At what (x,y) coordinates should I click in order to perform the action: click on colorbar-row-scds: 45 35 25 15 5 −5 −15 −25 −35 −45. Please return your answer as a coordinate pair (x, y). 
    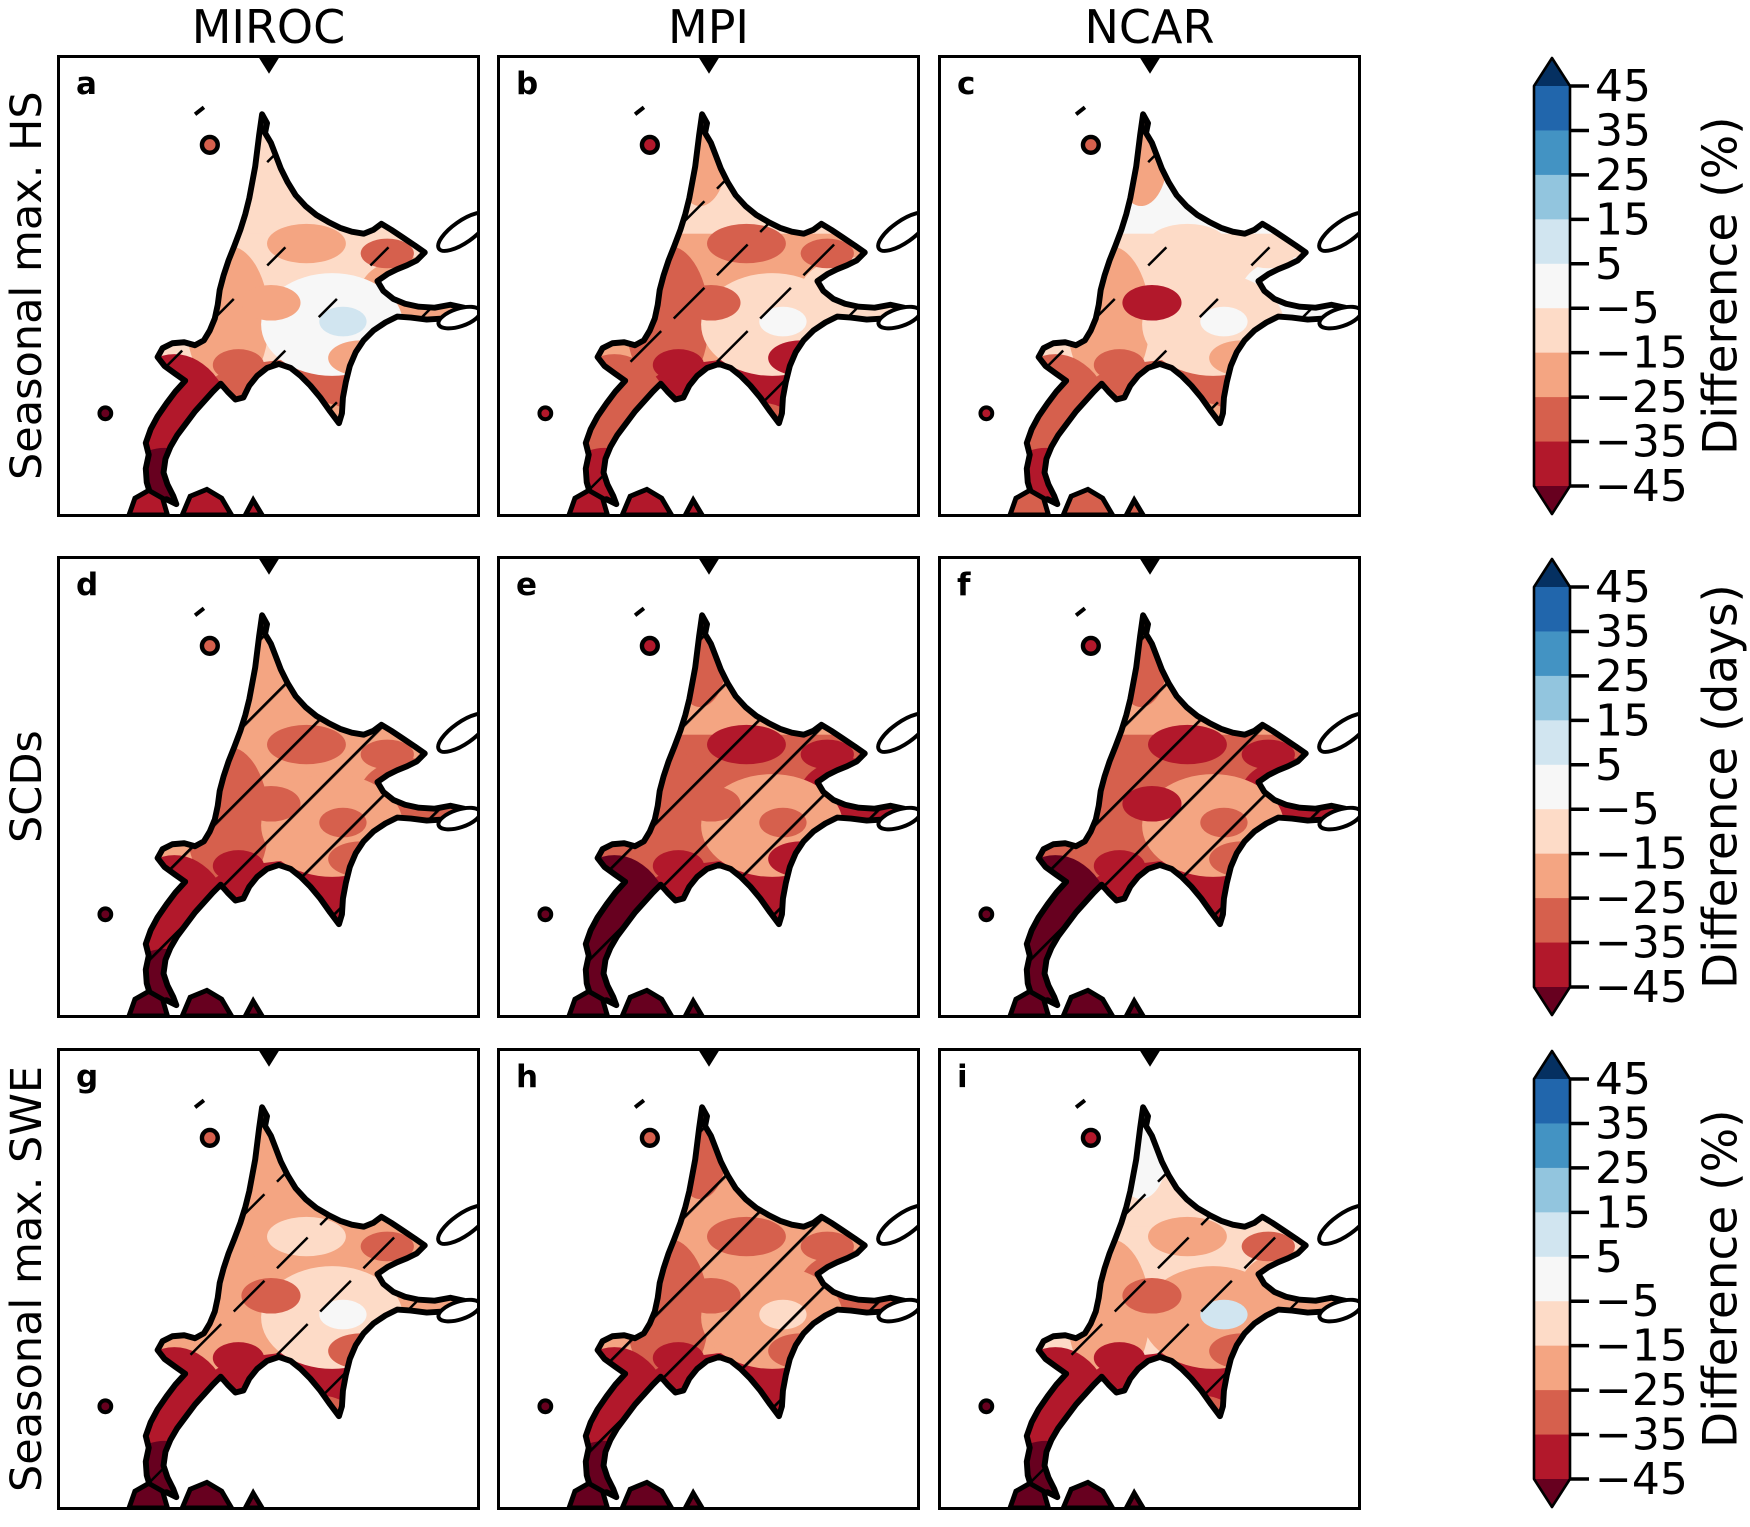
    Looking at the image, I should click on (1641, 787).